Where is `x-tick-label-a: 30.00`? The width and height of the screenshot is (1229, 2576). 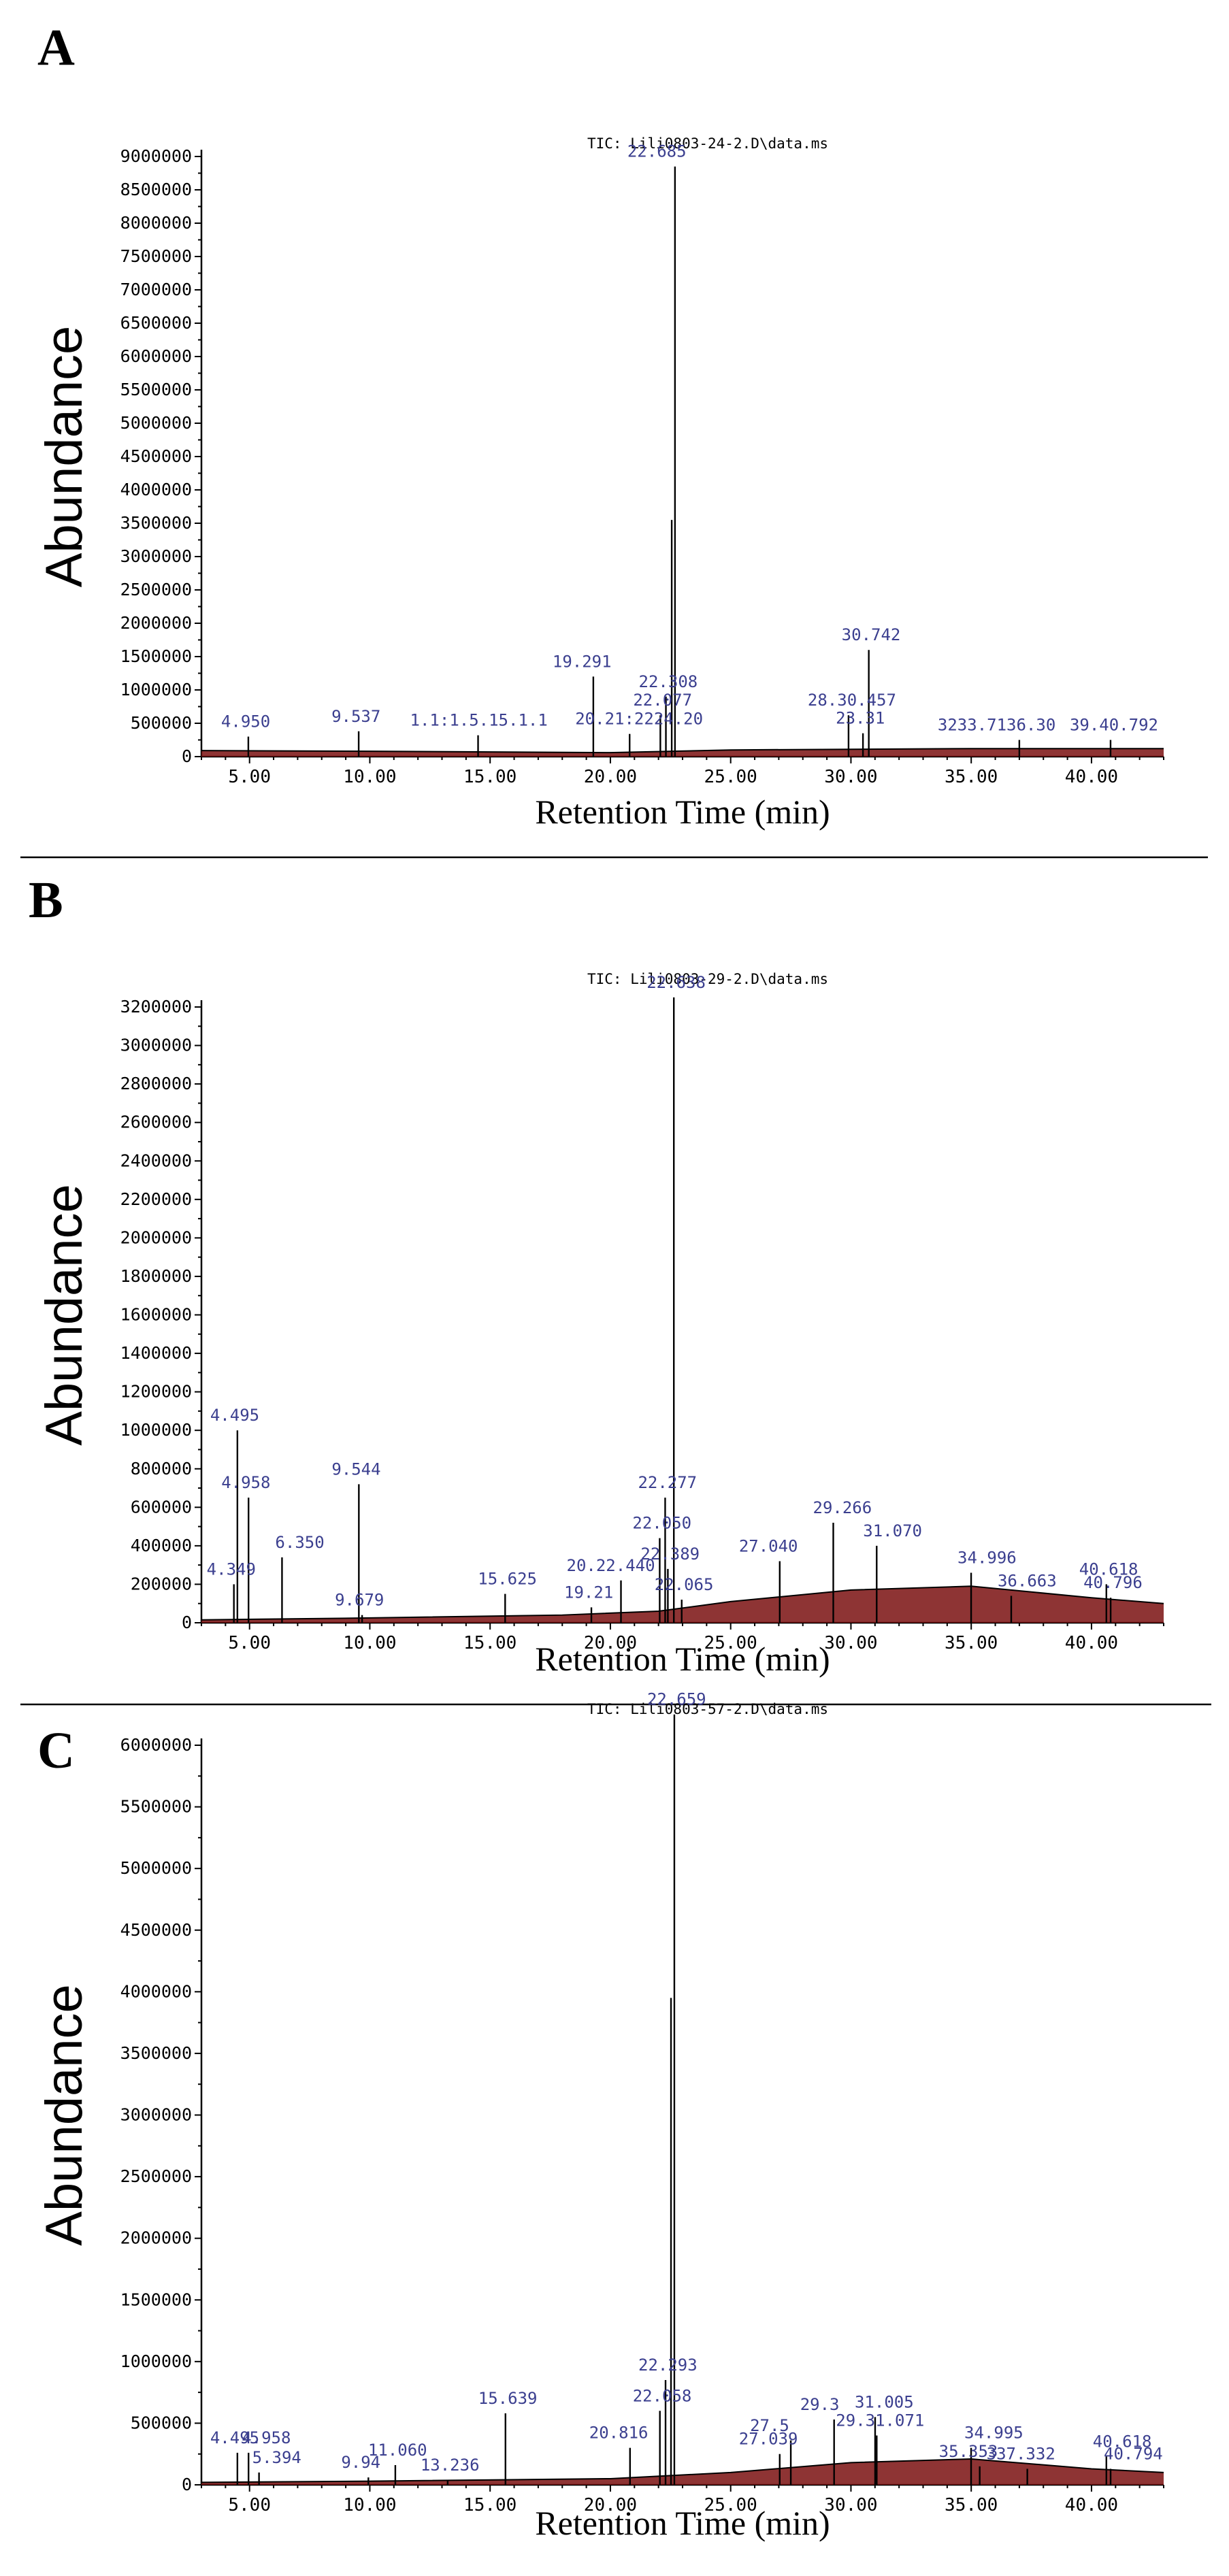 x-tick-label-a: 30.00 is located at coordinates (850, 777).